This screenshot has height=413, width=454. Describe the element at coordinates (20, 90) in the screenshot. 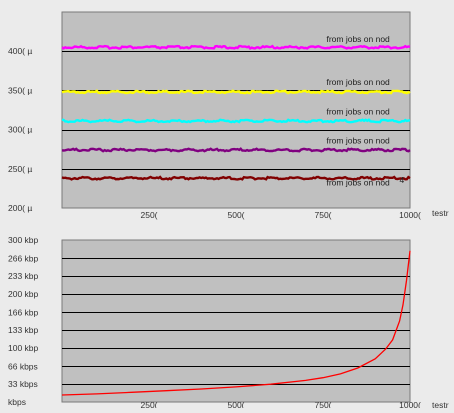

I see `y-tick-label: 350( µ` at that location.